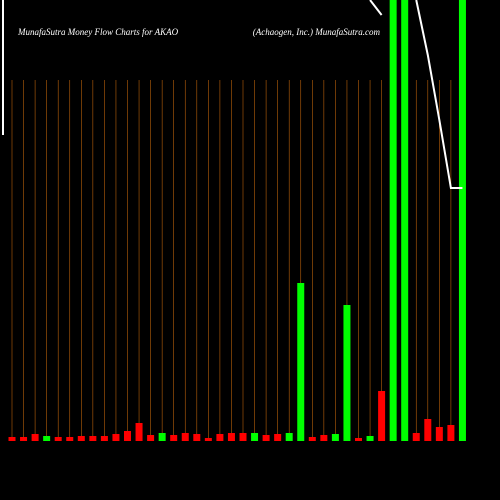  Describe the element at coordinates (317, 32) in the screenshot. I see `chart-subtitle: (Achaogen, Inc.) MunafaSutra.com` at that location.